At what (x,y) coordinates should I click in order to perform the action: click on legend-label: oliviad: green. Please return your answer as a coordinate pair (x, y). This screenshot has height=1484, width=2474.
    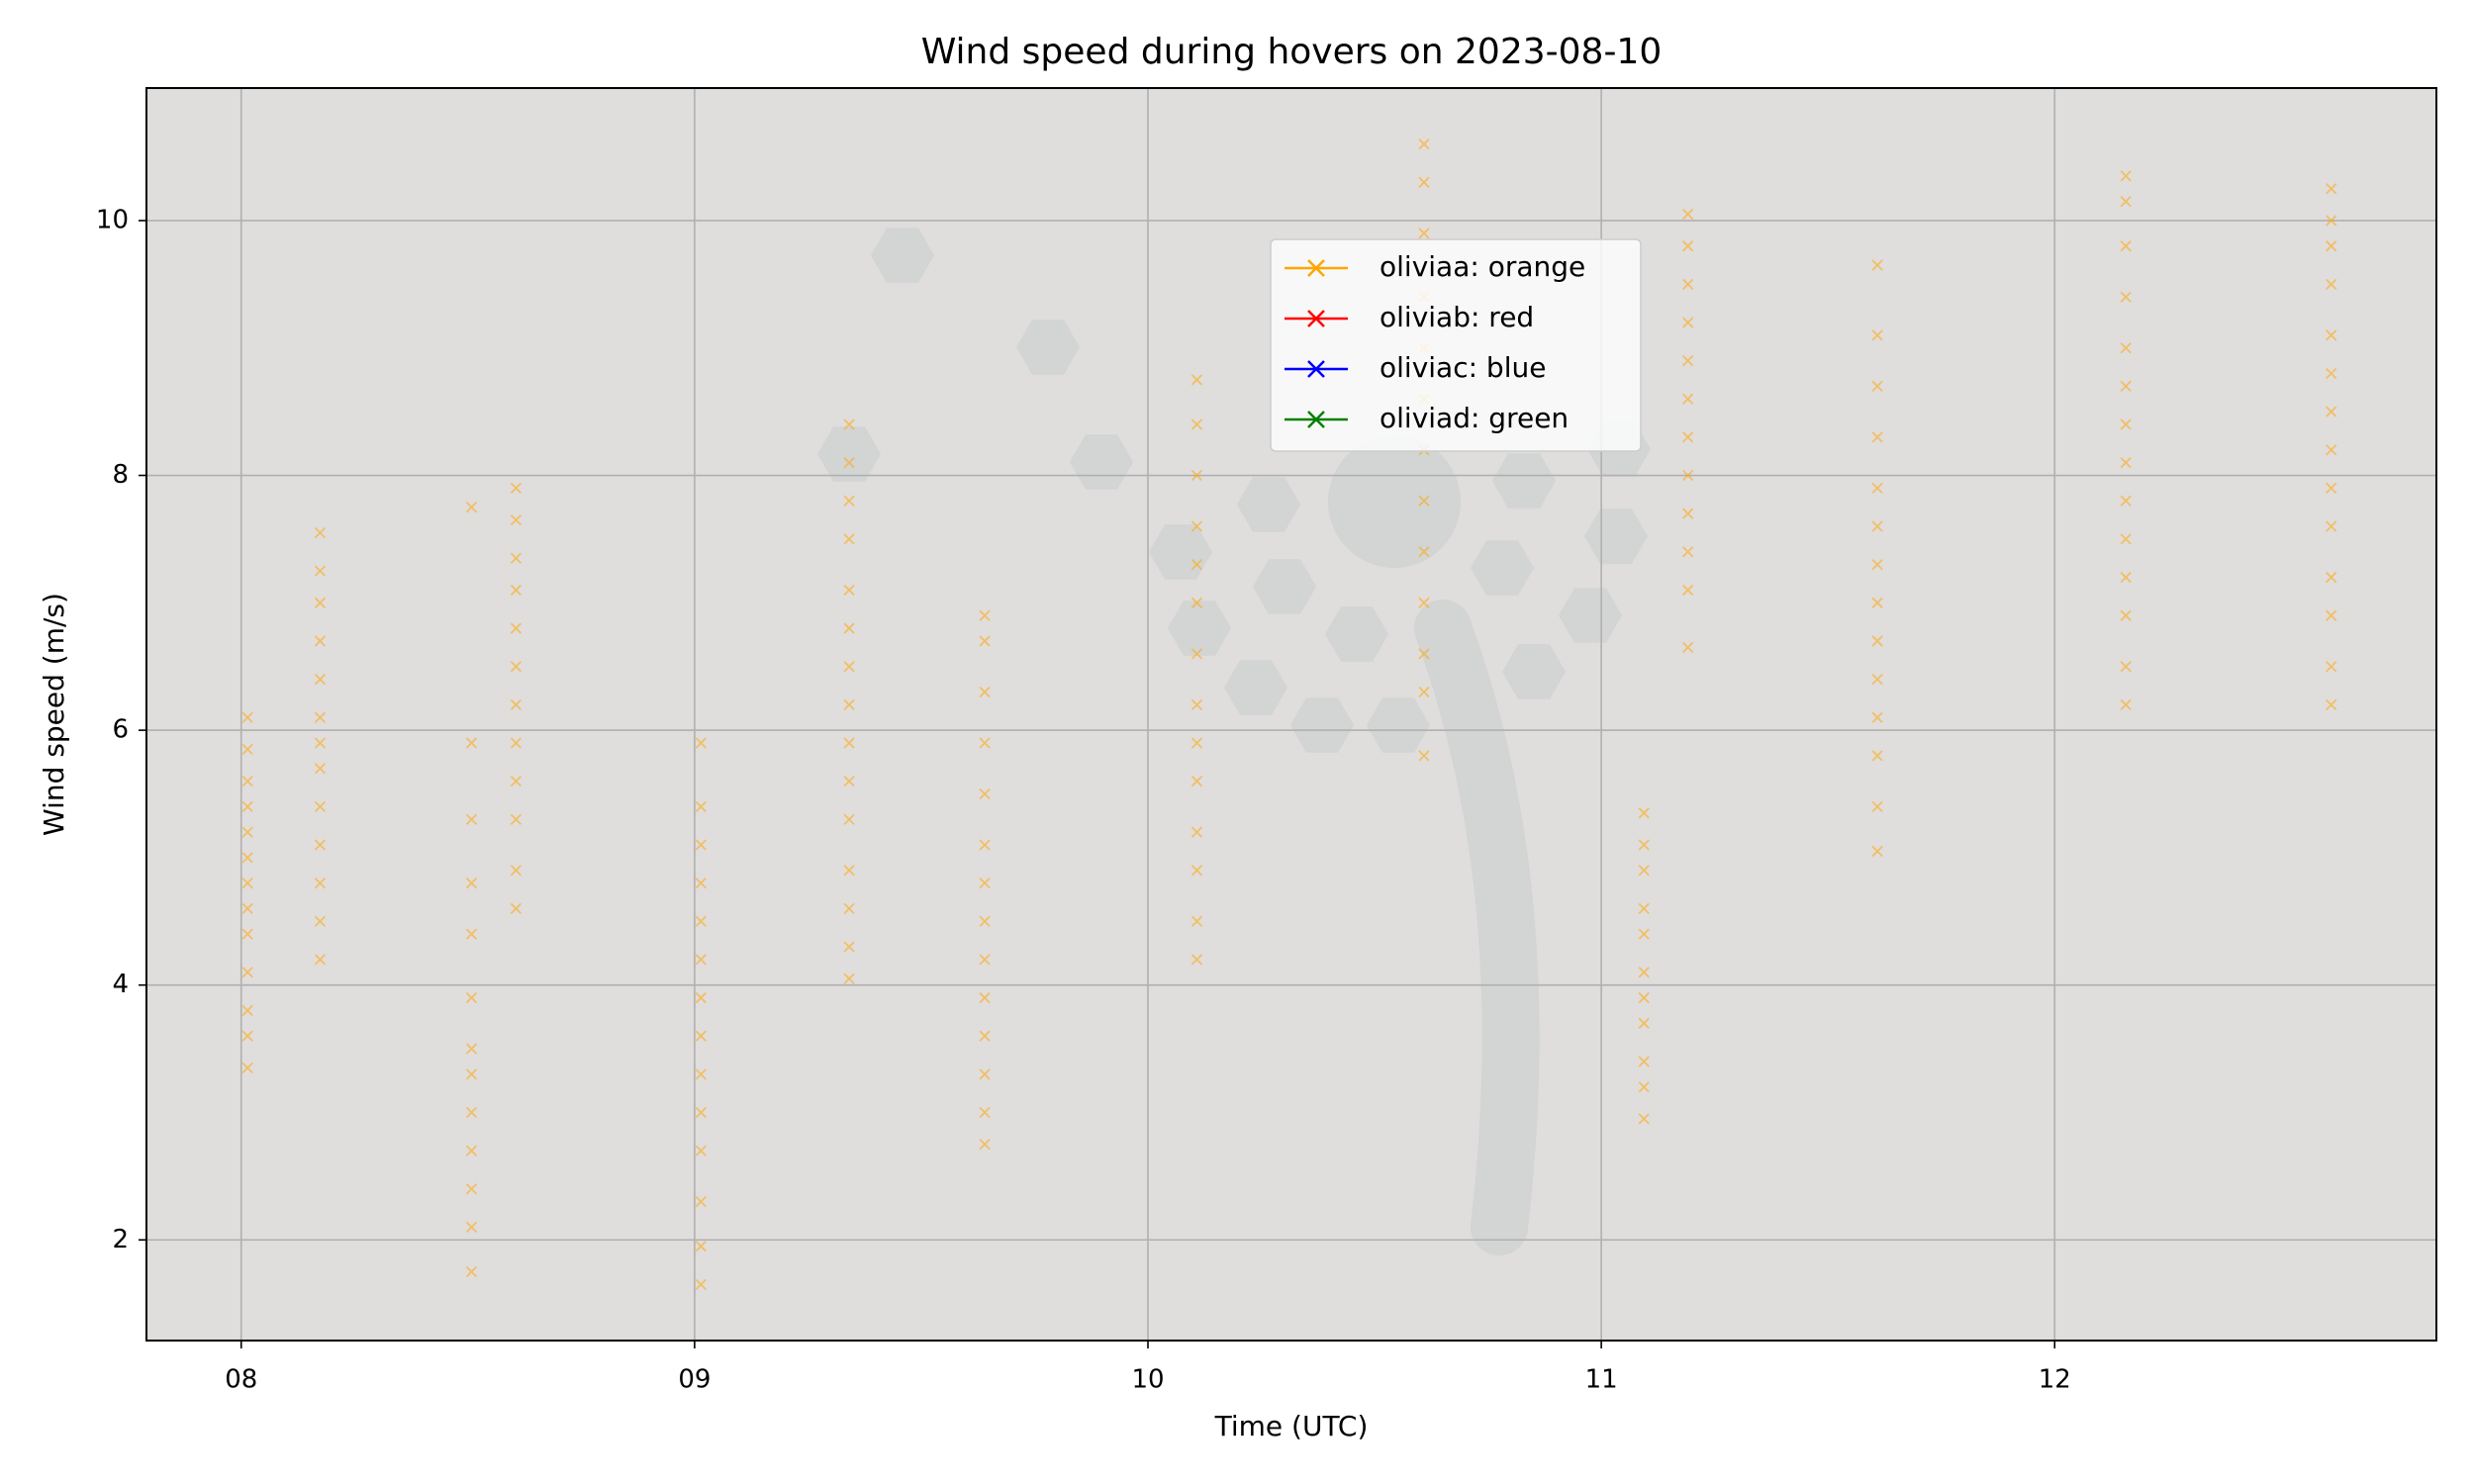
    Looking at the image, I should click on (1475, 418).